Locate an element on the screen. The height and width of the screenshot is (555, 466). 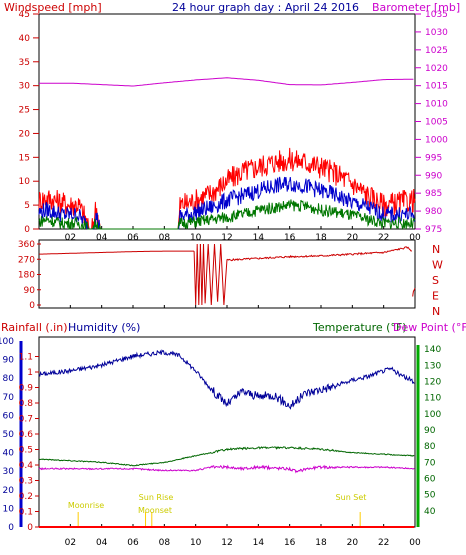
direction-y-tick-label: 90 is located at coordinates (30, 291).